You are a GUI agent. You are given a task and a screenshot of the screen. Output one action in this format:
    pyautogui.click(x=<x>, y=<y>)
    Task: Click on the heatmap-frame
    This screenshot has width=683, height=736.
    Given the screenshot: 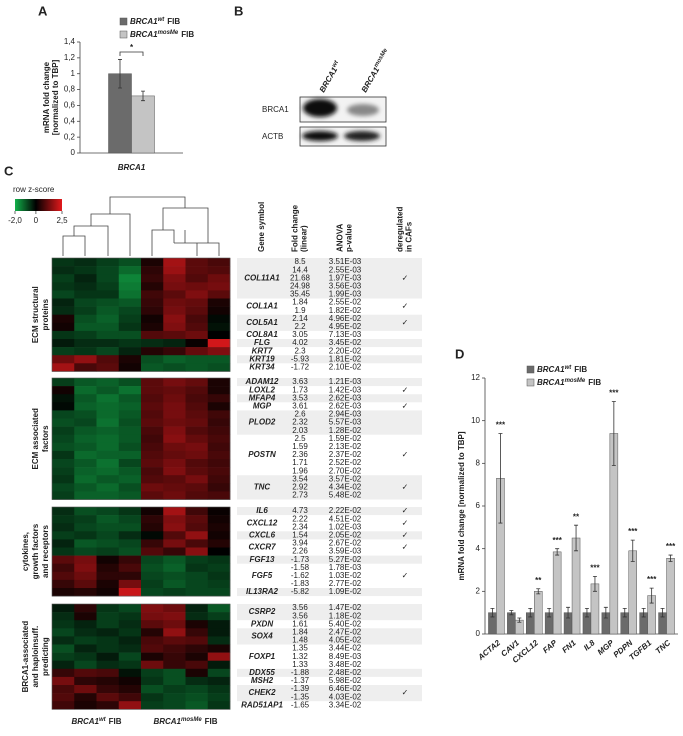 What is the action you would take?
    pyautogui.click(x=141, y=314)
    